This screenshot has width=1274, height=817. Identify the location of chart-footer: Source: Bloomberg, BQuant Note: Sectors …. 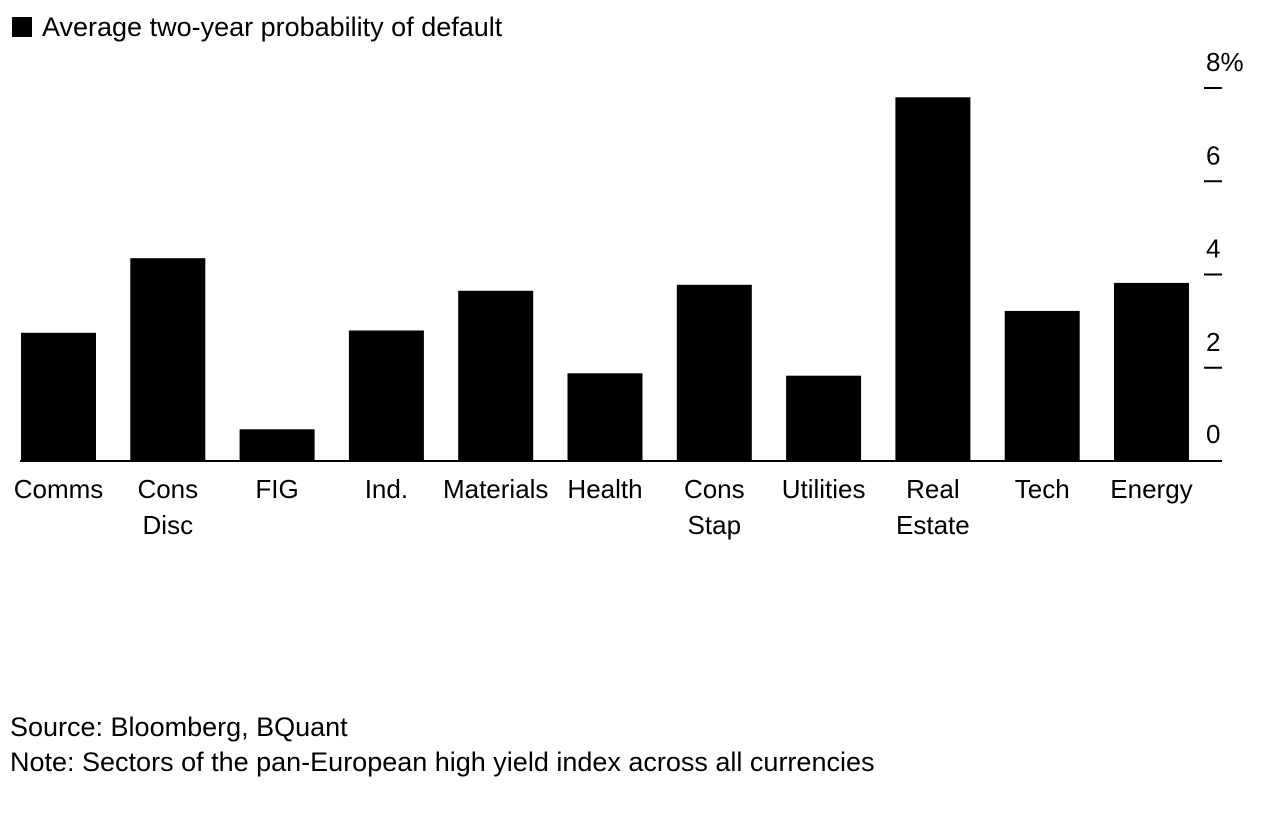
(442, 745).